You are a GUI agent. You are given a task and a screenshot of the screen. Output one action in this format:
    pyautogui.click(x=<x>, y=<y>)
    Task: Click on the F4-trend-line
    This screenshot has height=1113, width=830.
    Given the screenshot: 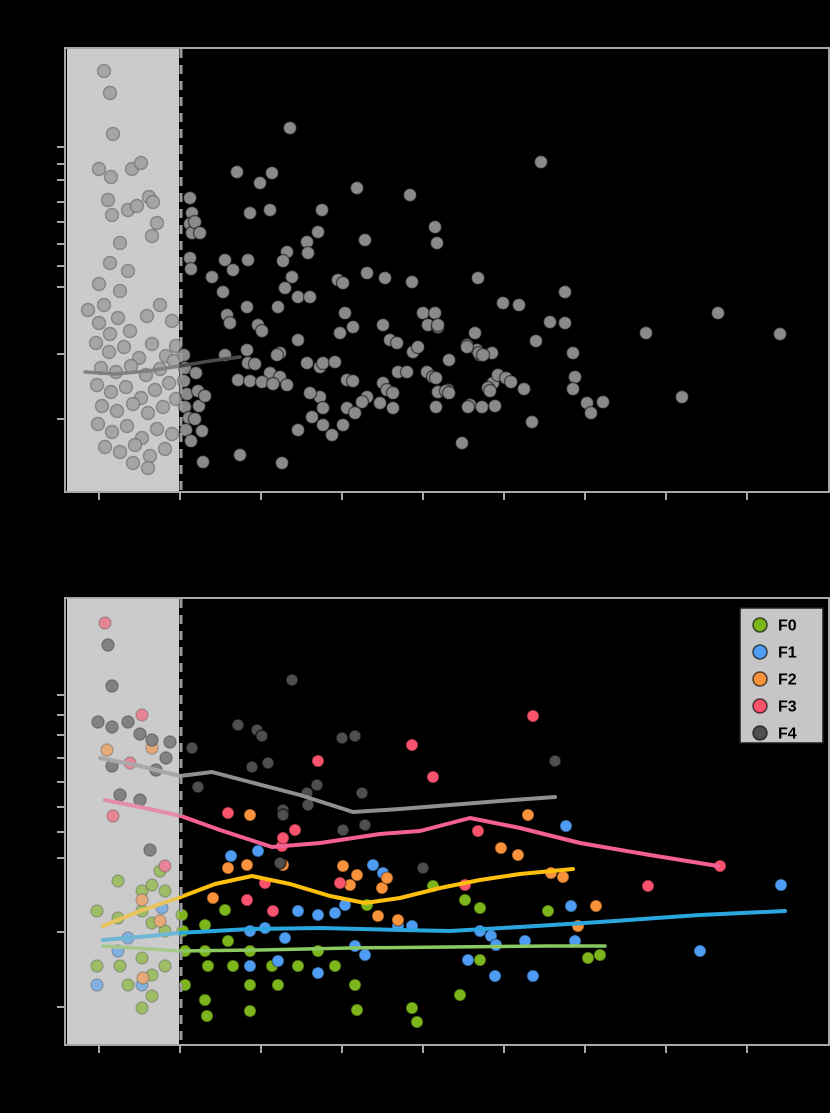 What is the action you would take?
    pyautogui.click(x=327, y=785)
    